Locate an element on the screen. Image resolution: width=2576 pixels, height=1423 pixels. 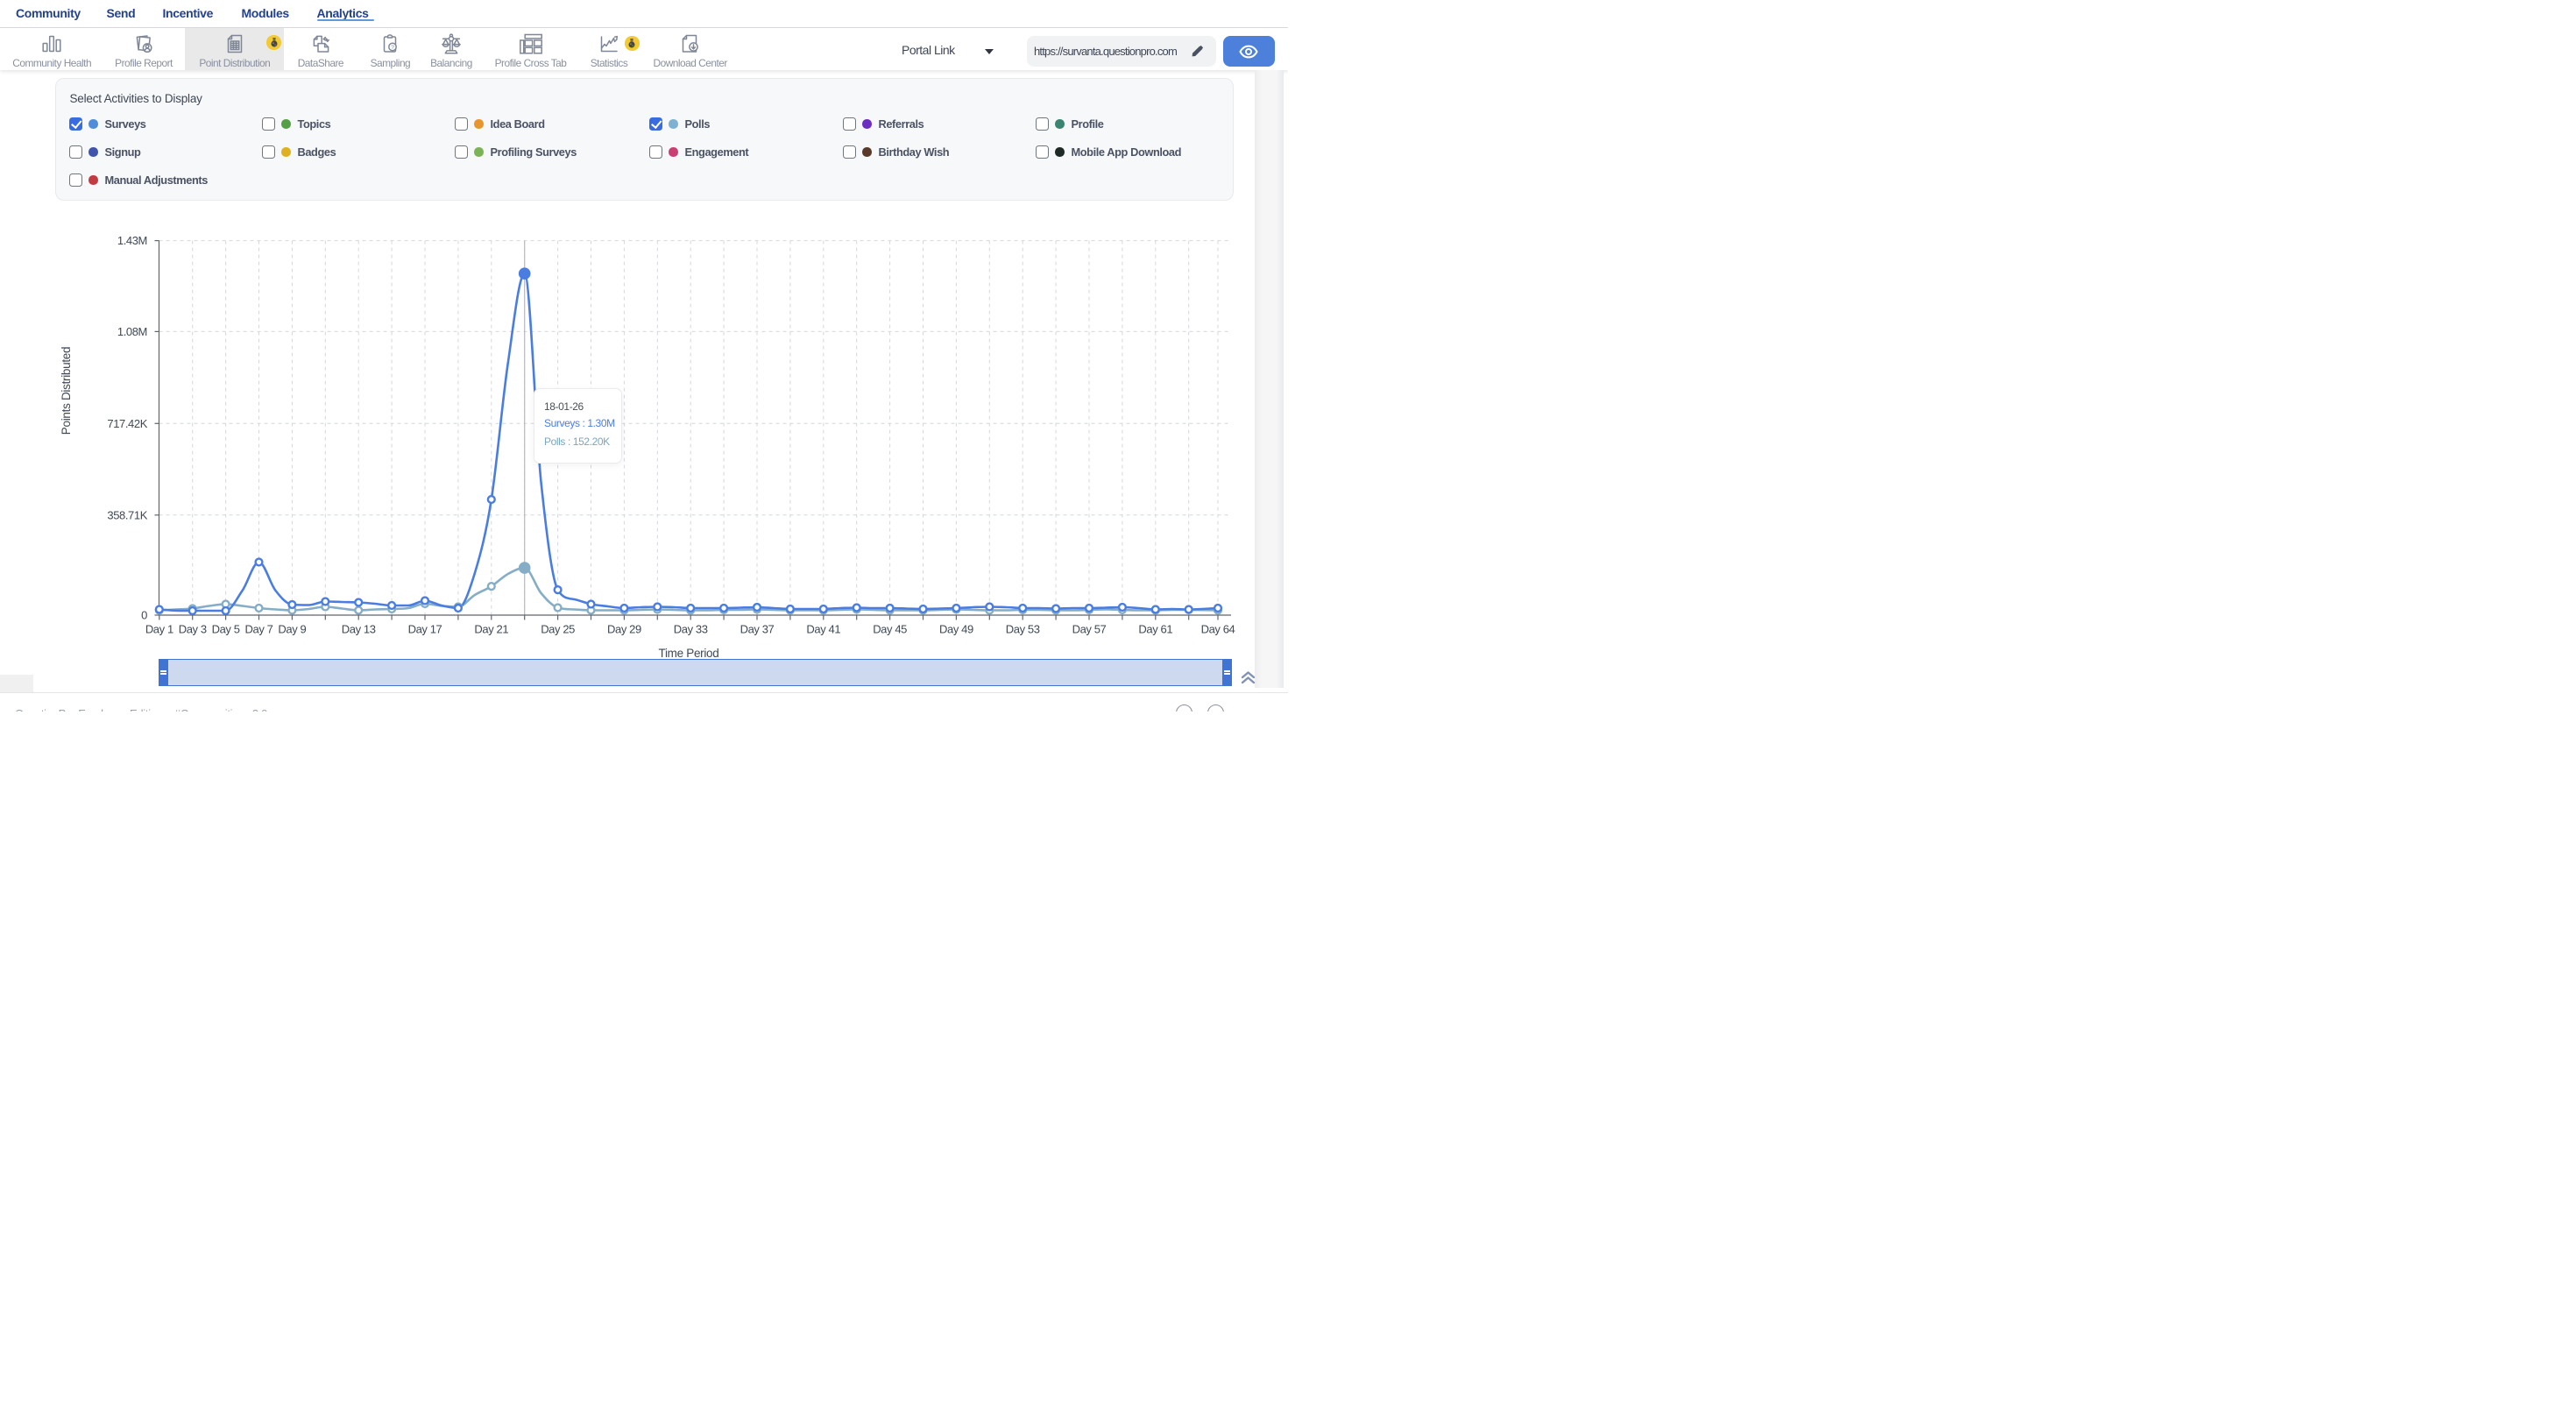
svg-text: Day 7 is located at coordinates (259, 629).